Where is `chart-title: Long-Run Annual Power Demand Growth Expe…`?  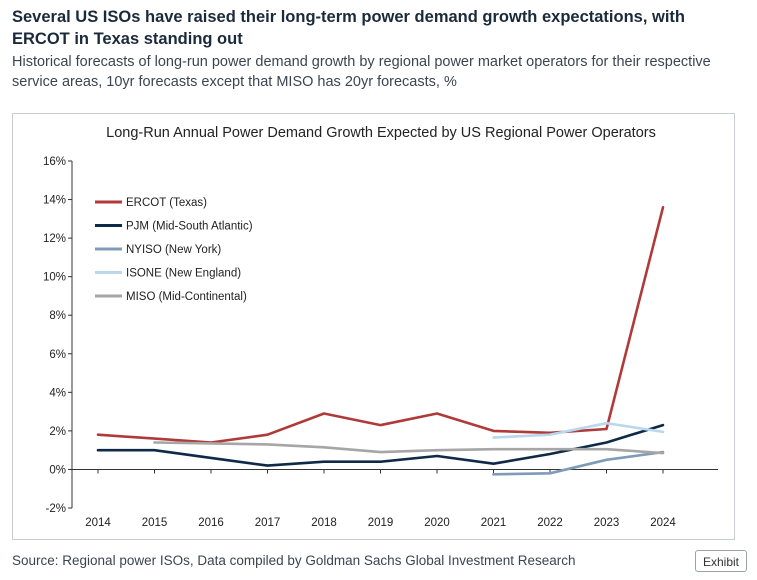
chart-title: Long-Run Annual Power Demand Growth Expe… is located at coordinates (381, 133).